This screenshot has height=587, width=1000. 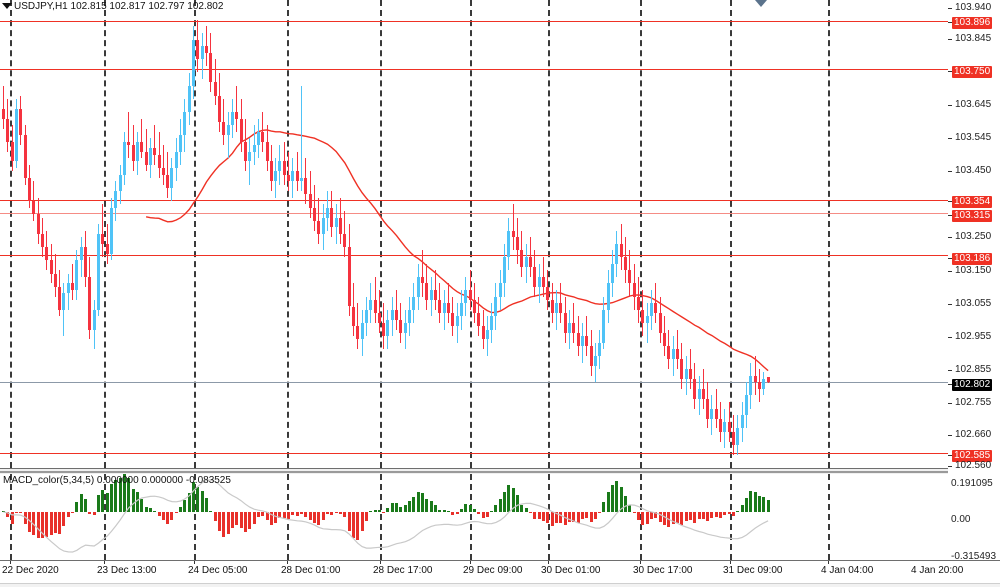 I want to click on time-axis-label: 29 Dec 09:00, so click(x=493, y=570).